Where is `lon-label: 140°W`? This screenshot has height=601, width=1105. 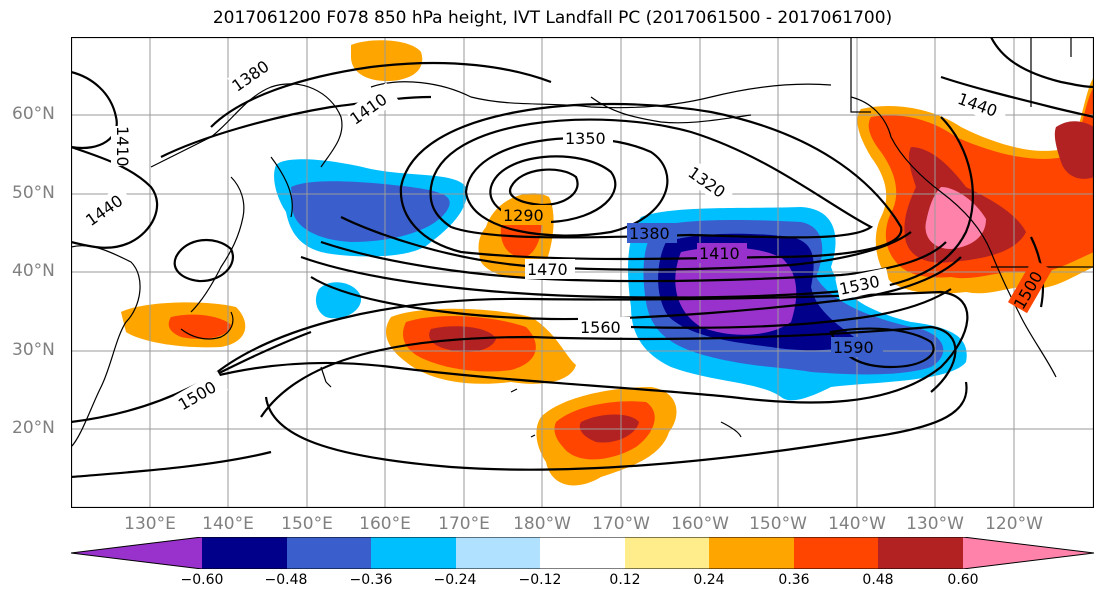 lon-label: 140°W is located at coordinates (857, 524).